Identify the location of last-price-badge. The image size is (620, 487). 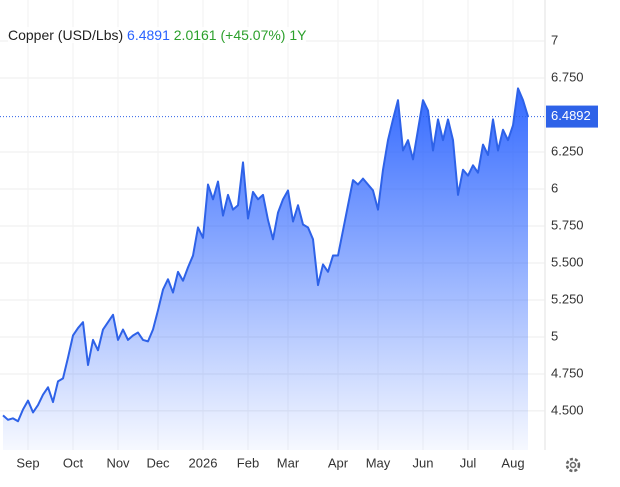
(572, 116).